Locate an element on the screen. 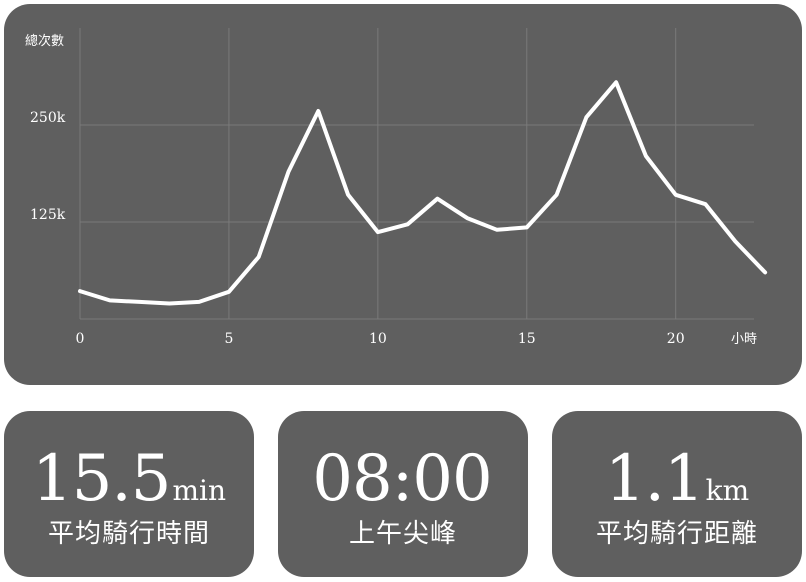 The height and width of the screenshot is (582, 806). stat-label: 平均騎行距離 is located at coordinates (676, 534).